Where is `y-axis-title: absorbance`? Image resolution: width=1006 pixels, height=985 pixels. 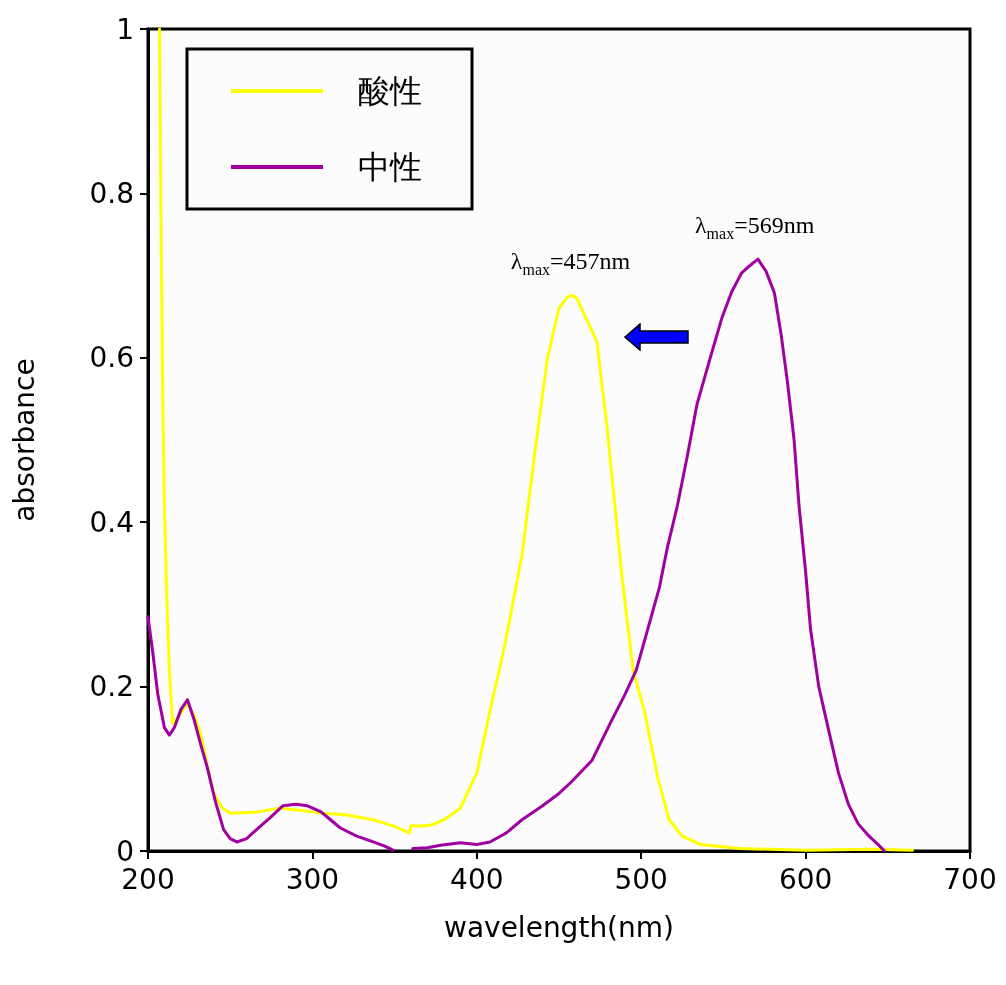 y-axis-title: absorbance is located at coordinates (24, 440).